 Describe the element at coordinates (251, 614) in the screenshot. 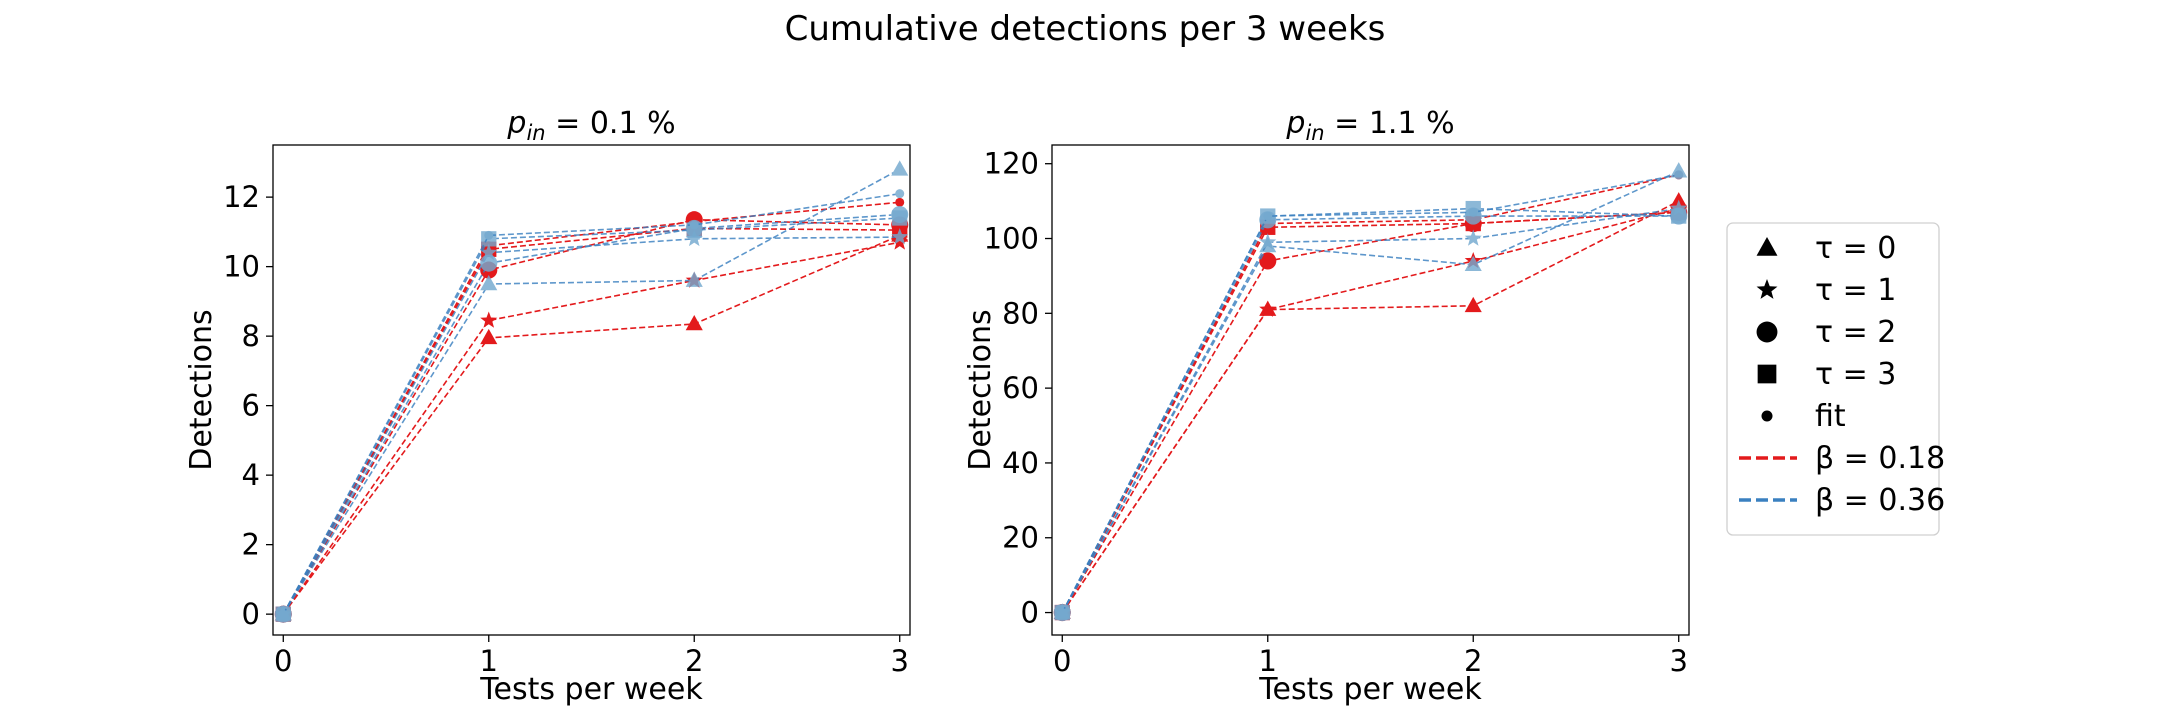

I see `y-tick-label: 0` at that location.